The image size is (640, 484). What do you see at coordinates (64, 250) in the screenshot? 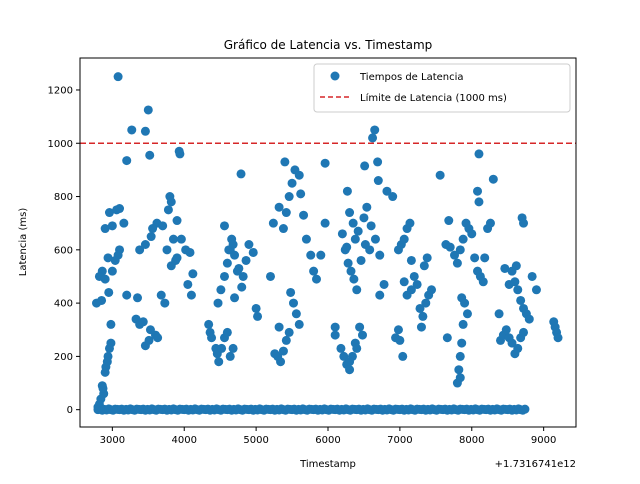
I see `y-axis: 0 200 400 600 800 1000 1200` at bounding box center [64, 250].